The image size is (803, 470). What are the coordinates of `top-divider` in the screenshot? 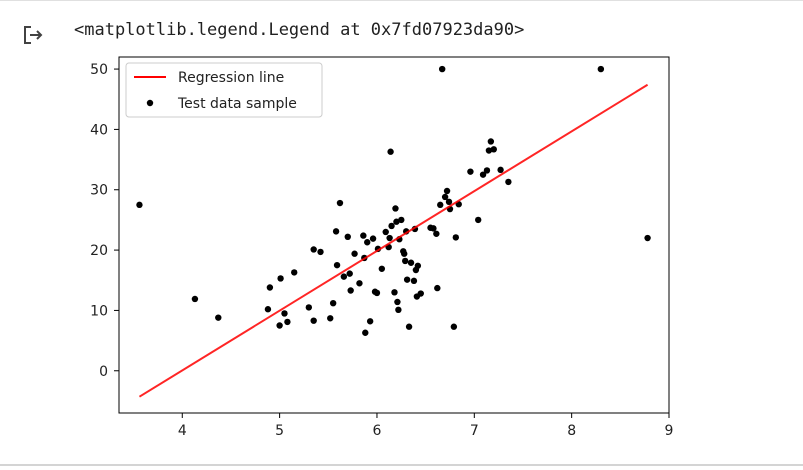 It's located at (401, 0).